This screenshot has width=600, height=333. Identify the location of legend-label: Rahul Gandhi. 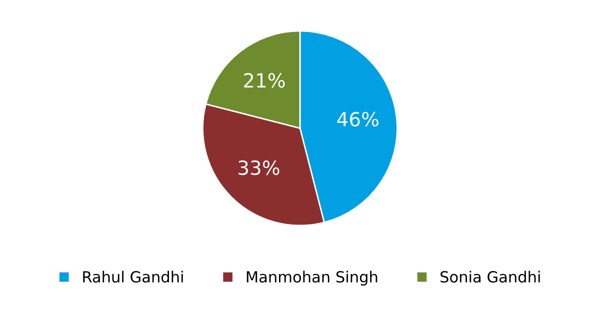
(133, 276).